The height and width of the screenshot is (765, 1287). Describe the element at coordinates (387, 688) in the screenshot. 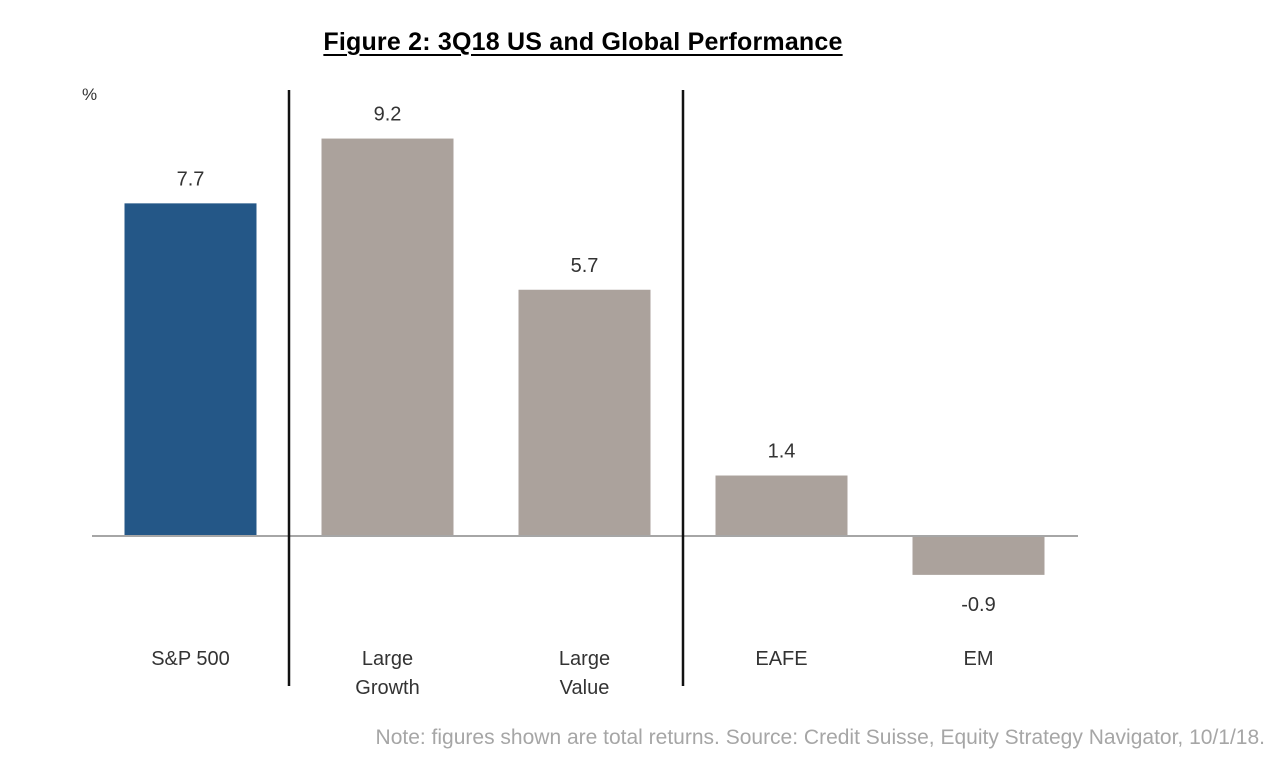

I see `category-label-1-1: Growth` at that location.